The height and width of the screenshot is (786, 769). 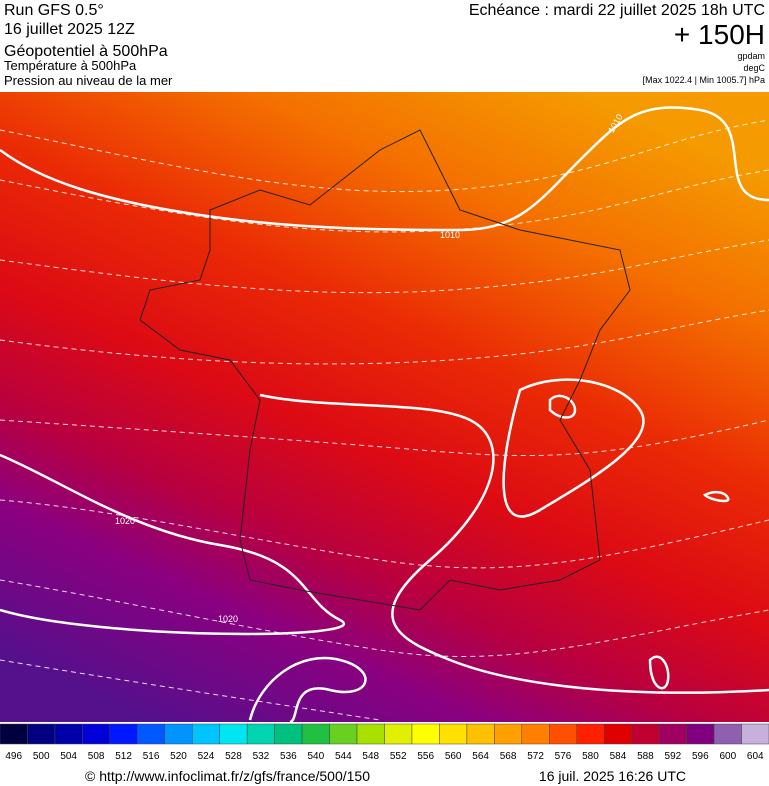 I want to click on pressure-range: [Max 1022.4 | Min 1005.7] hPa, so click(x=704, y=80).